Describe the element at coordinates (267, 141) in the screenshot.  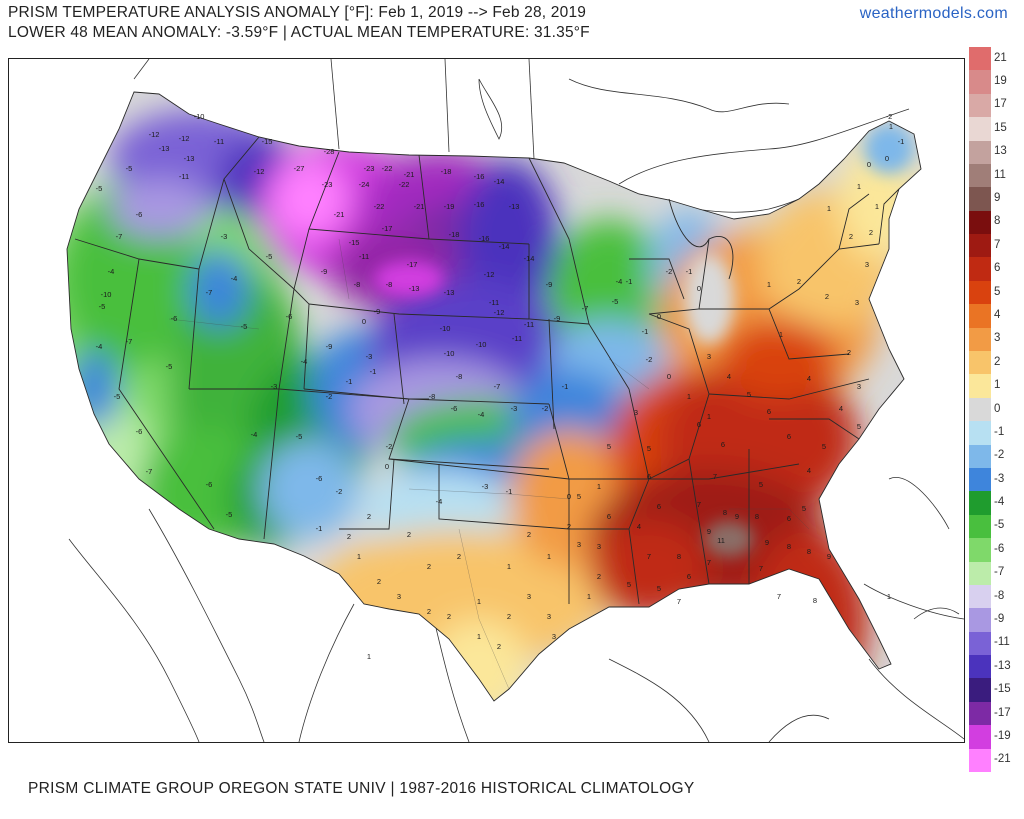
I see `anomaly-value-label: -15` at that location.